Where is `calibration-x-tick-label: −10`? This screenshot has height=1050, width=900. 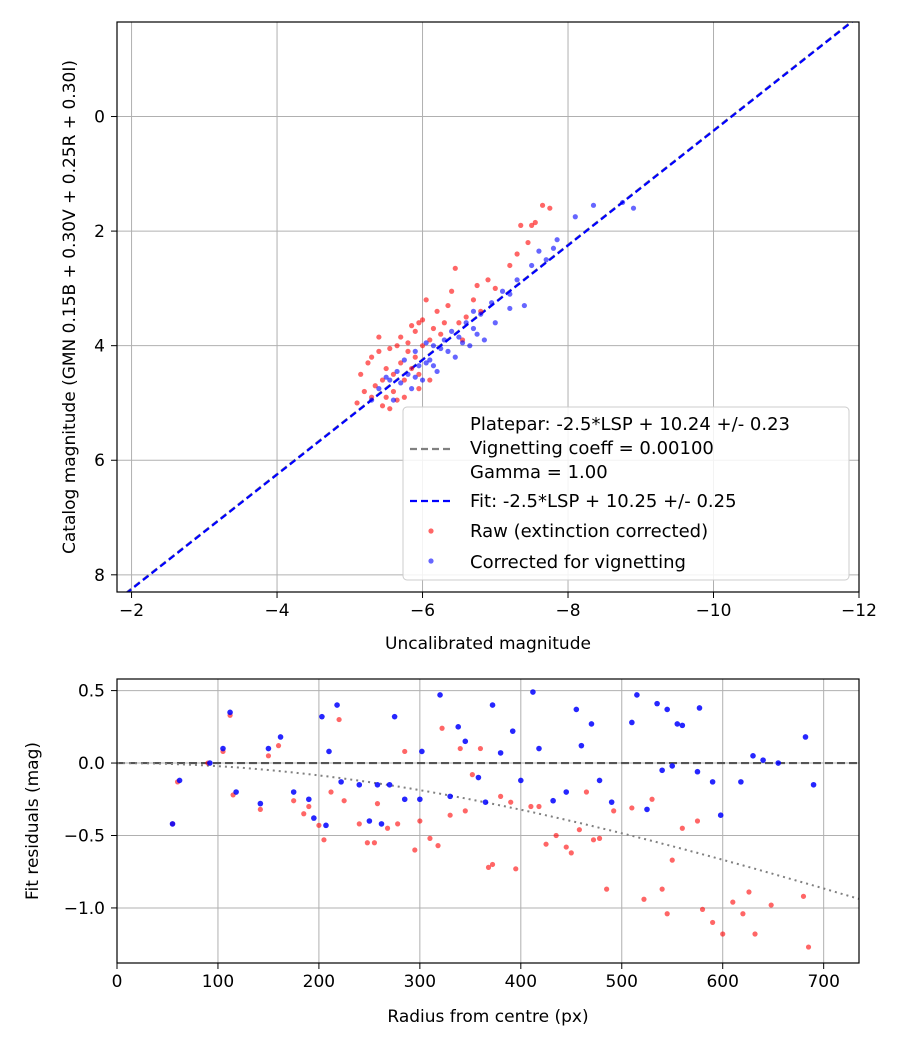 calibration-x-tick-label: −10 is located at coordinates (714, 611).